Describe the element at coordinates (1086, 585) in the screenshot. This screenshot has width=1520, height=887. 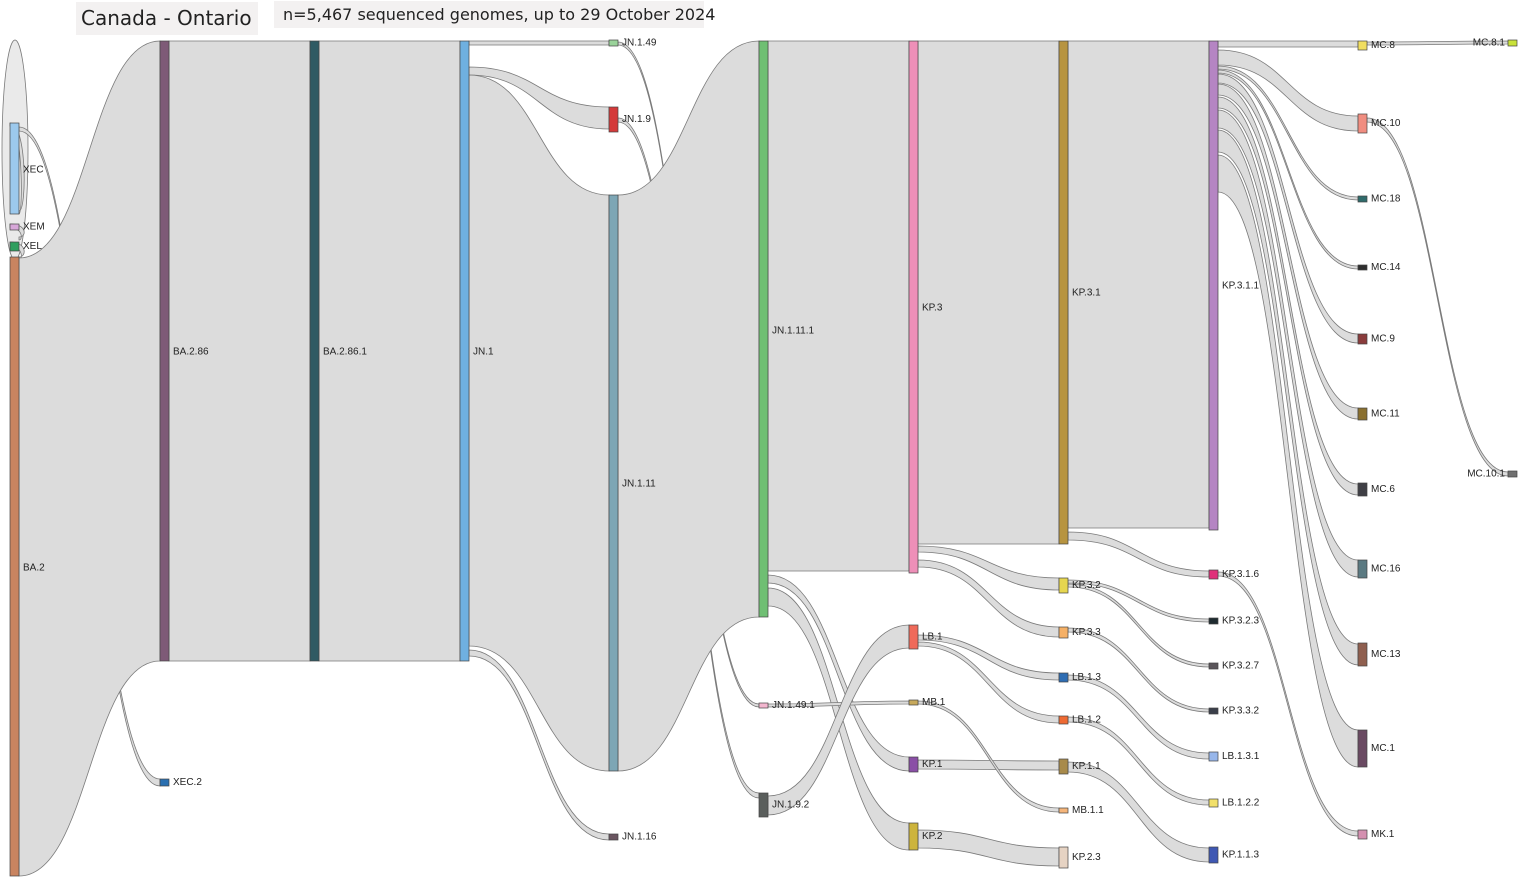
I see `node-label-kp-3-2: KP.3.2` at that location.